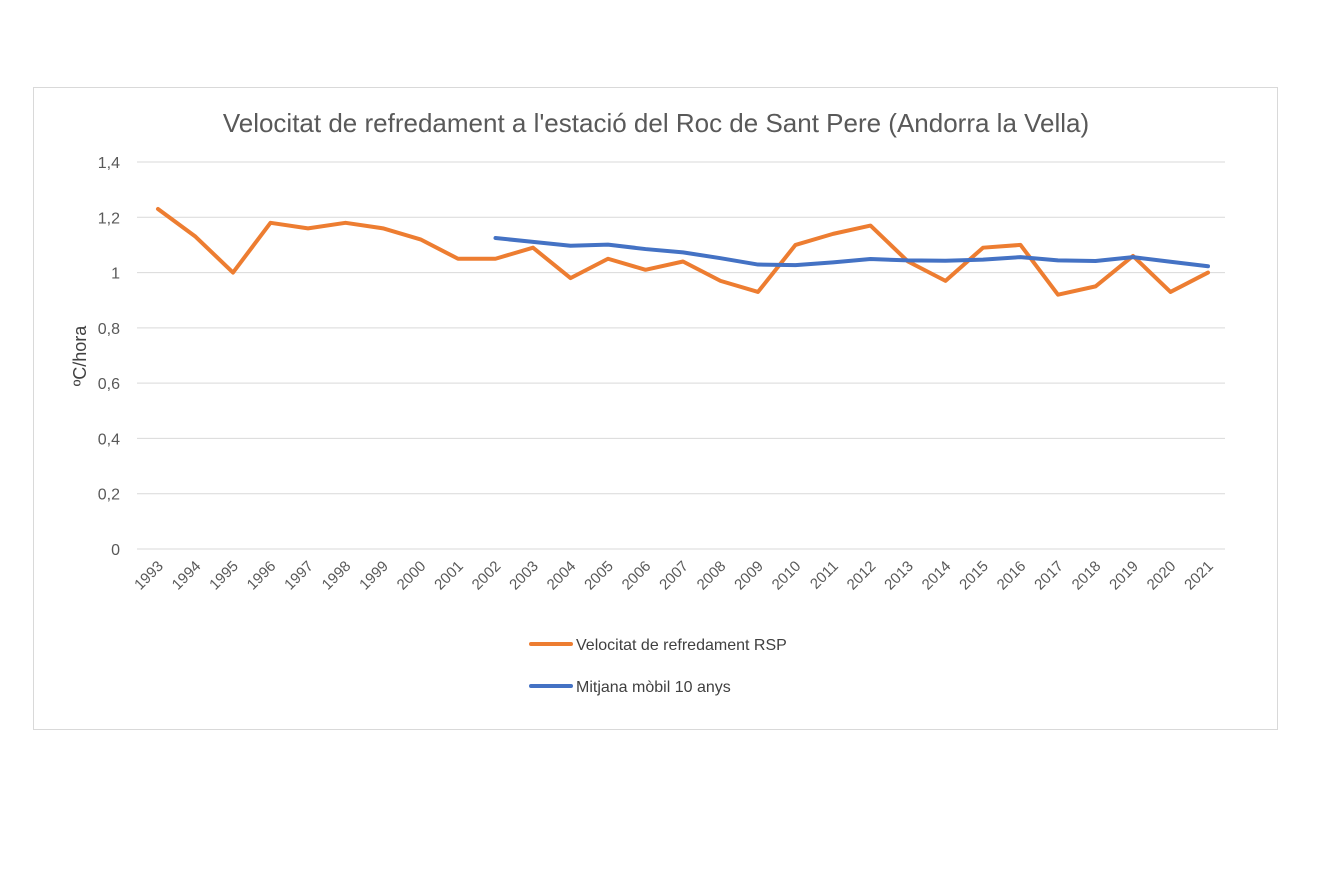 The width and height of the screenshot is (1332, 886). I want to click on x-tick-label: 2007, so click(674, 576).